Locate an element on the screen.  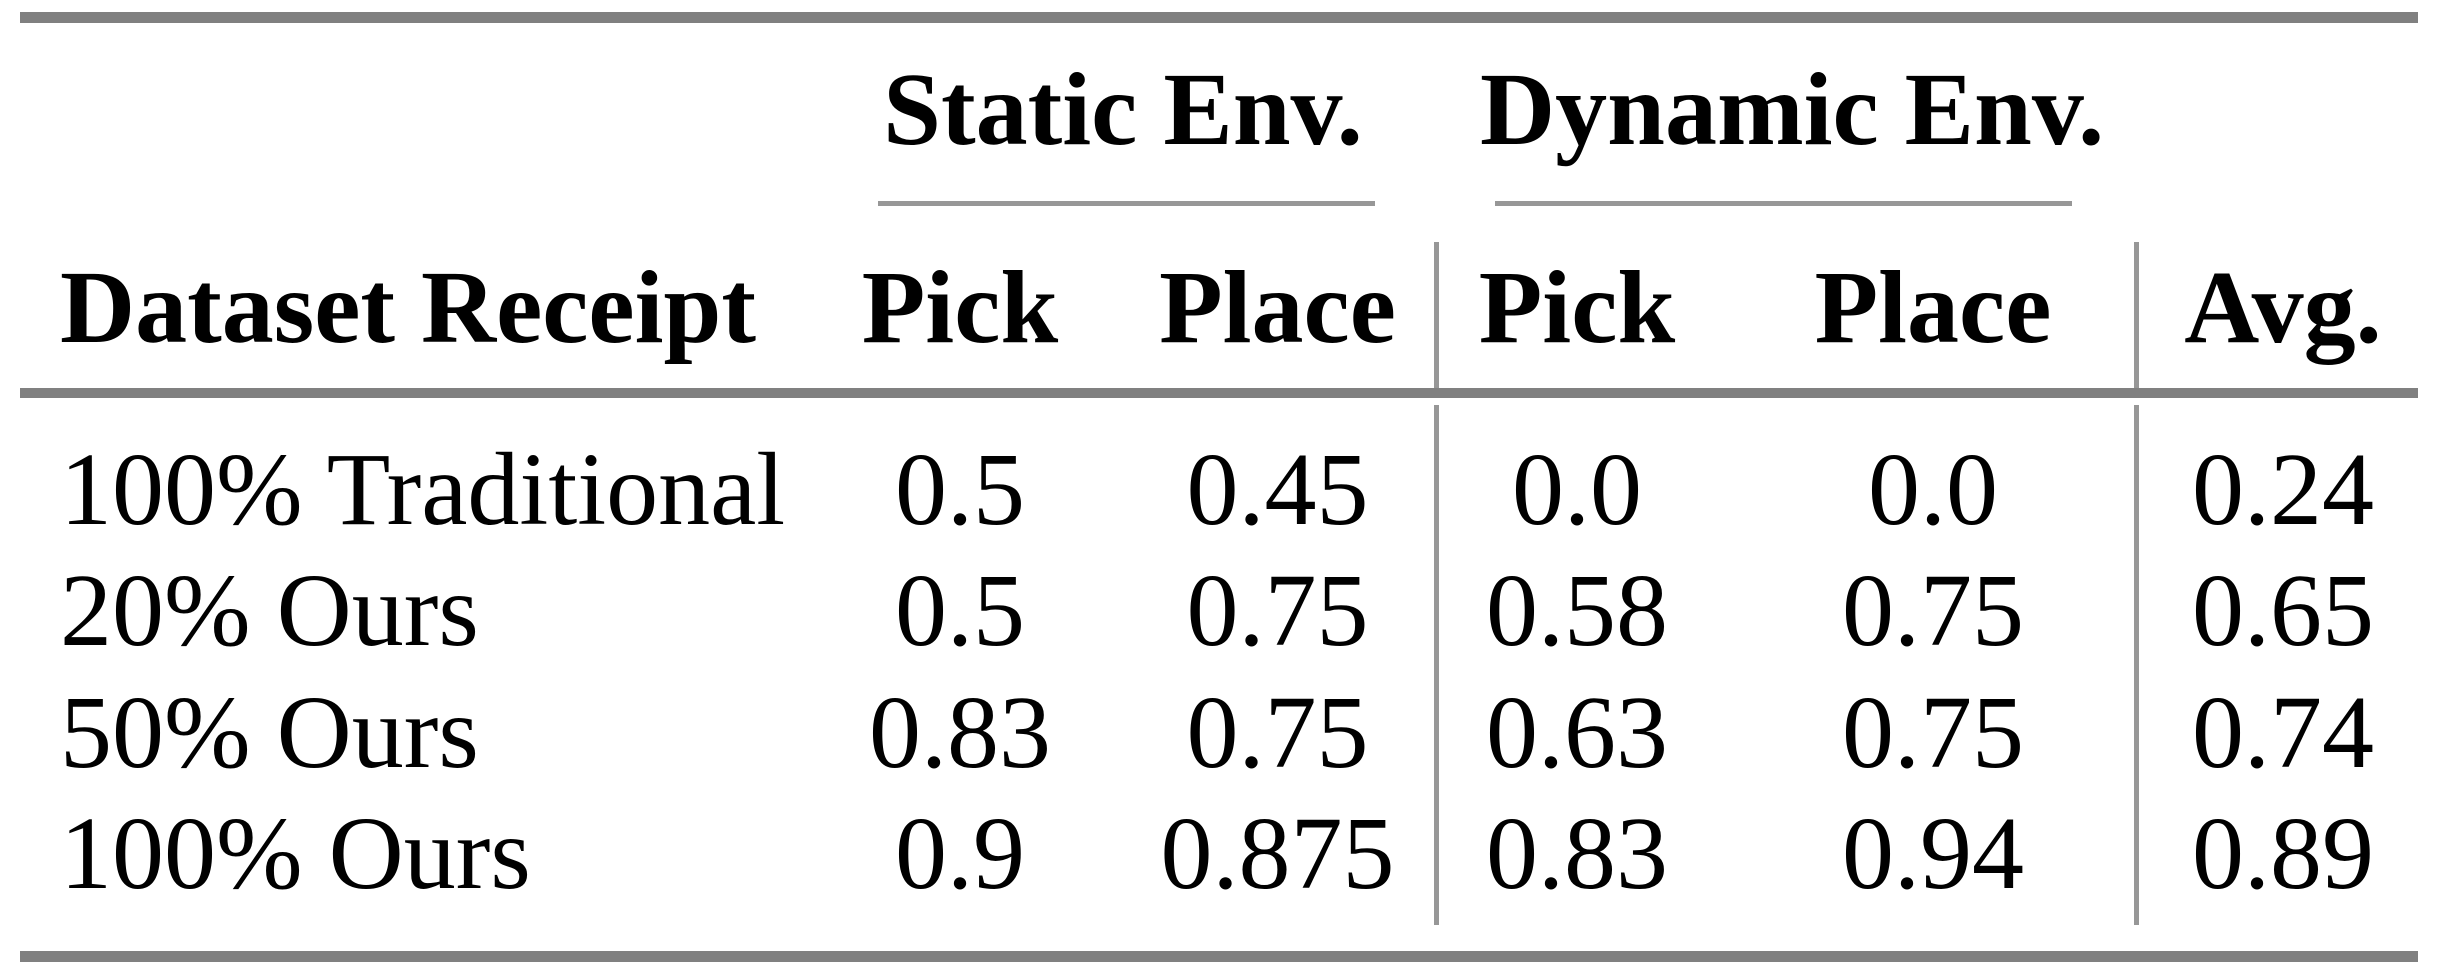
cmidrule-dynamic is located at coordinates (1783, 203).